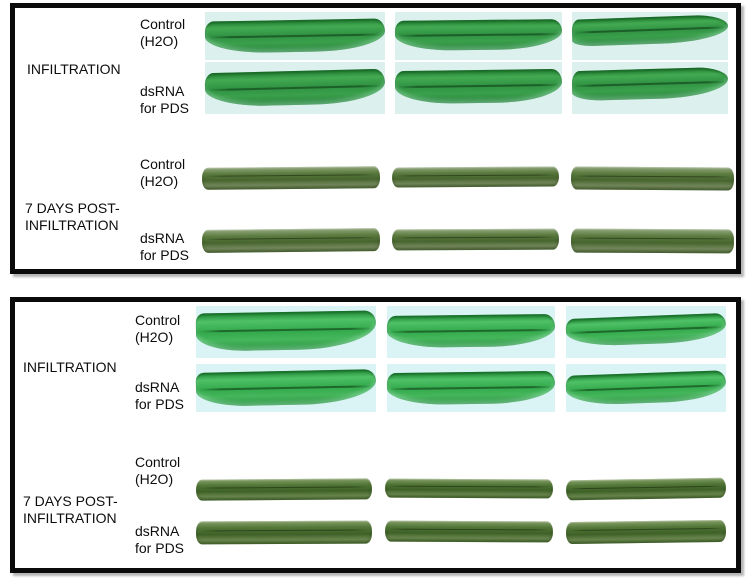 This screenshot has width=752, height=583. What do you see at coordinates (70, 367) in the screenshot?
I see `section-label-infiltration: INFILTRATION` at bounding box center [70, 367].